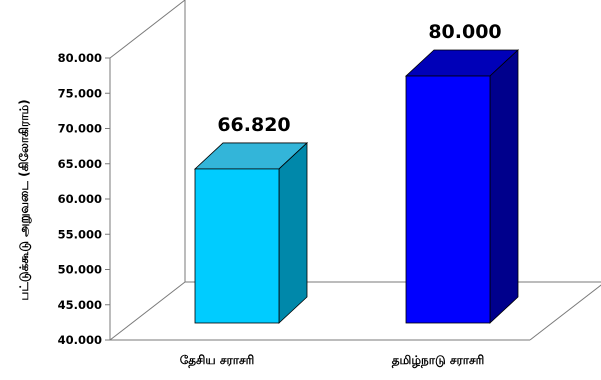  I want to click on y-tick-label: 75.000, so click(80, 93).